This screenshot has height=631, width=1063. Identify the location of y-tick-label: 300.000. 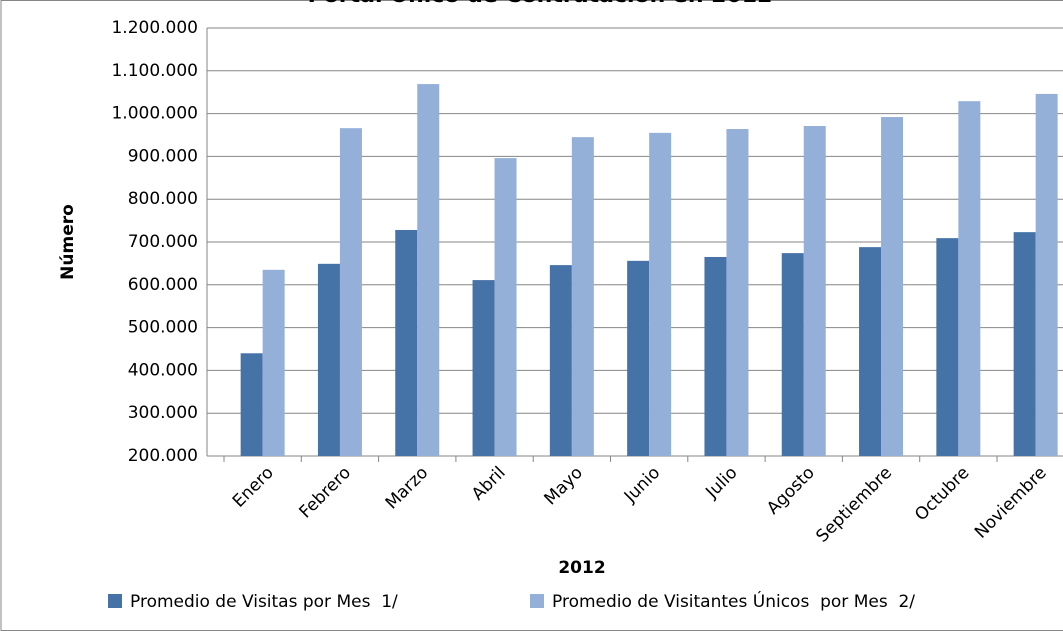
(163, 413).